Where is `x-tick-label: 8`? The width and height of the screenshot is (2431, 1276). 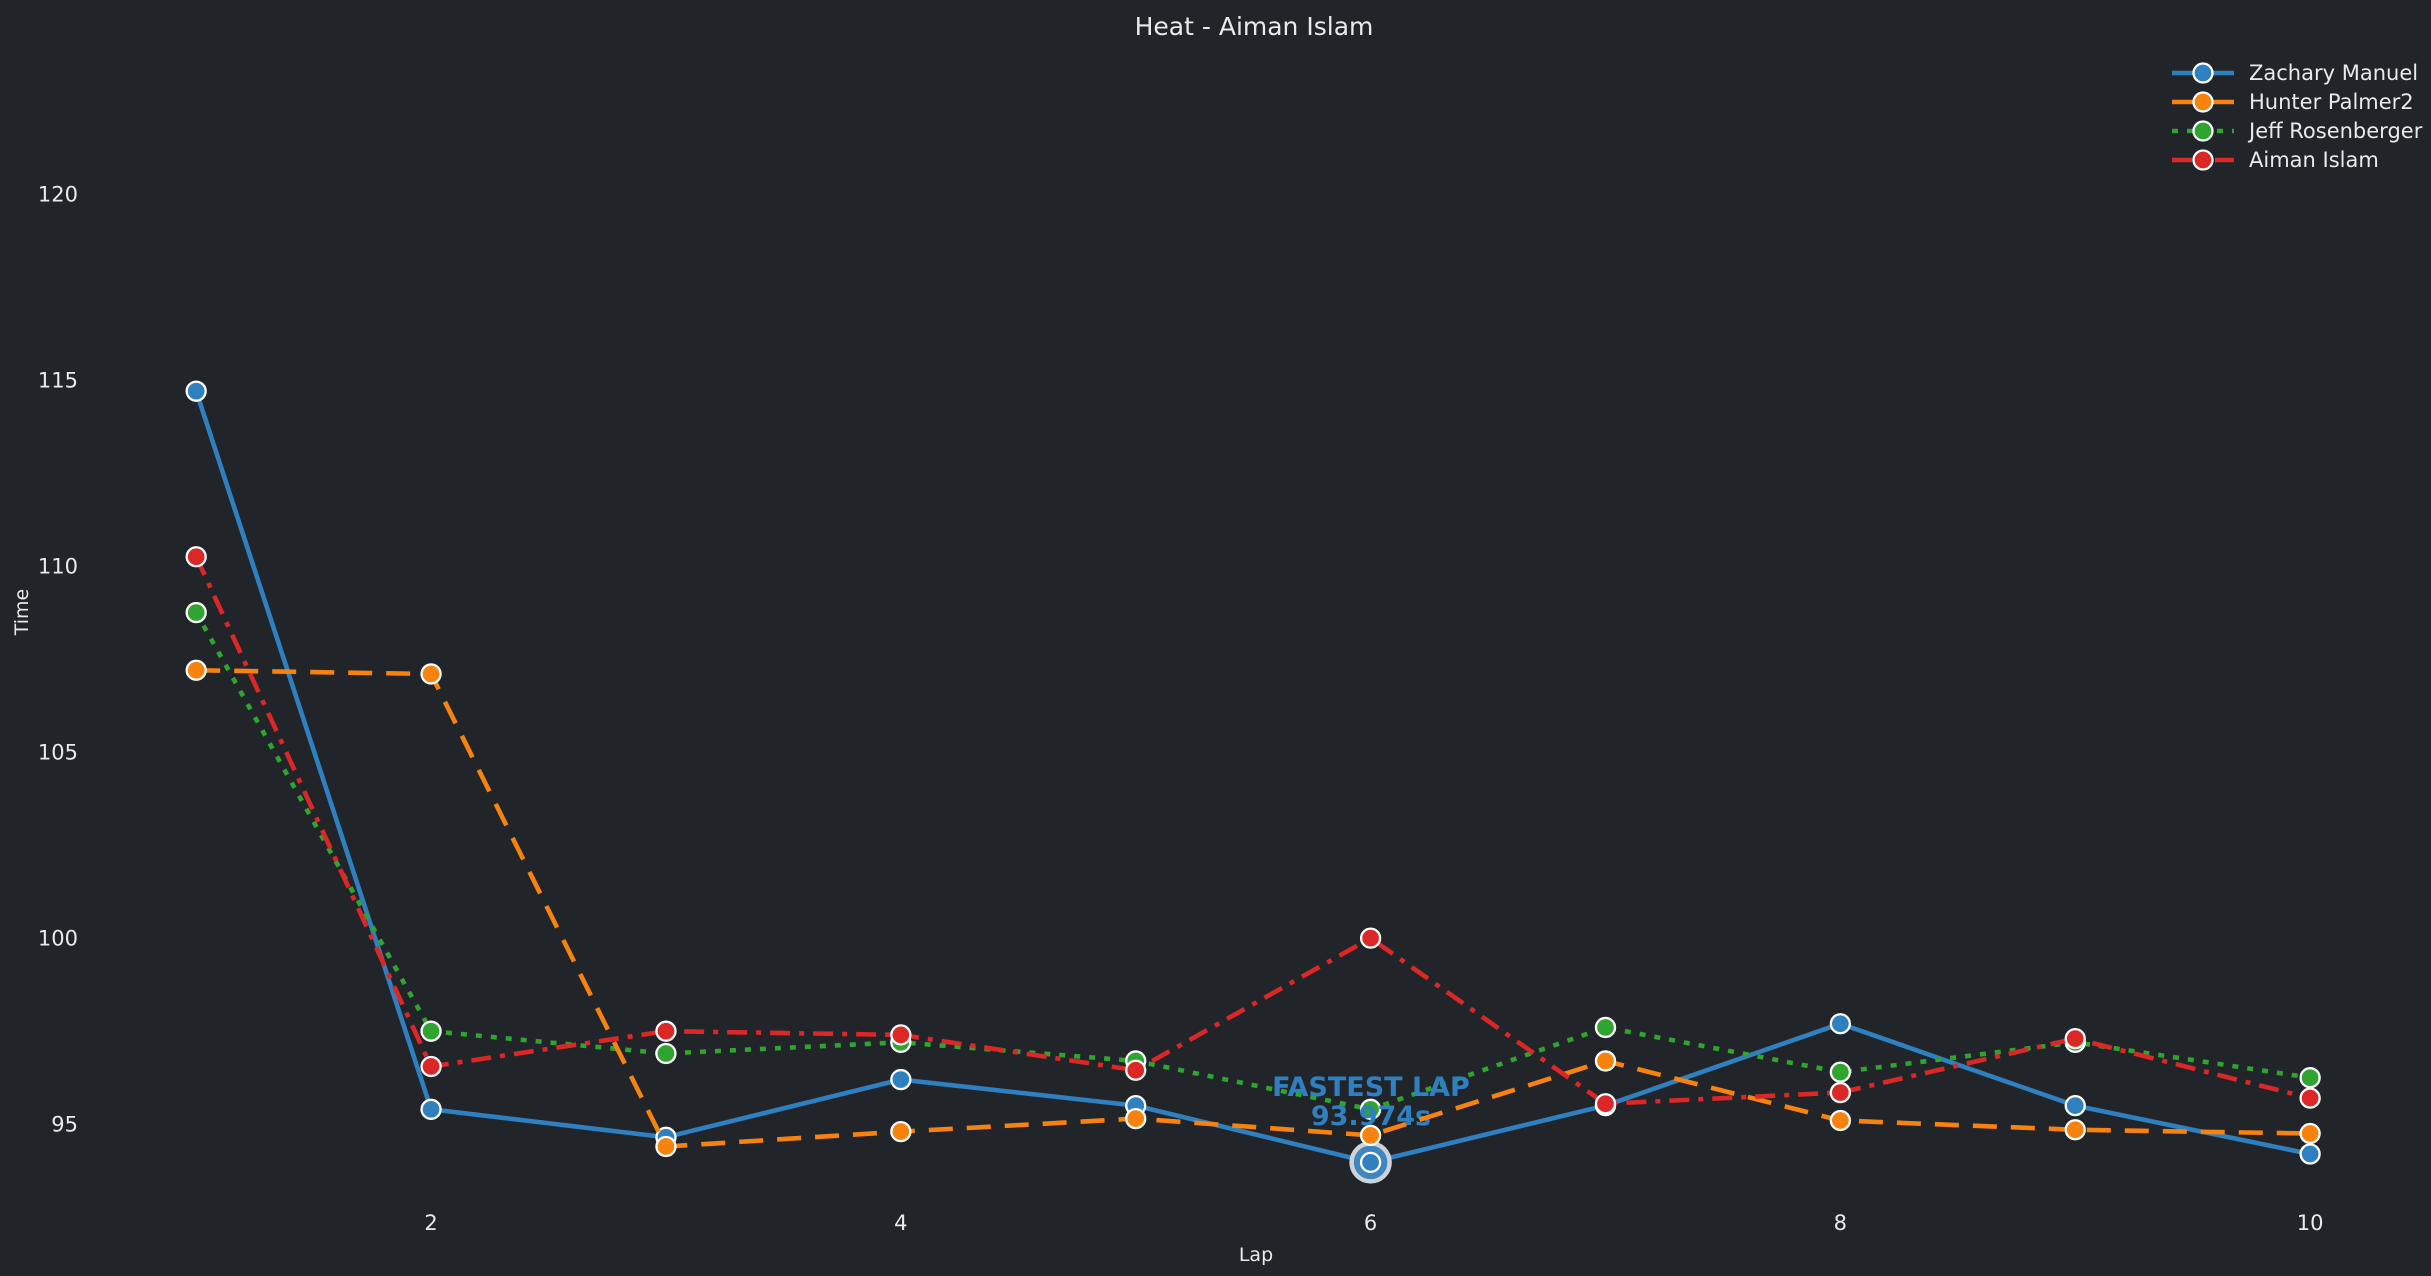 x-tick-label: 8 is located at coordinates (1840, 1223).